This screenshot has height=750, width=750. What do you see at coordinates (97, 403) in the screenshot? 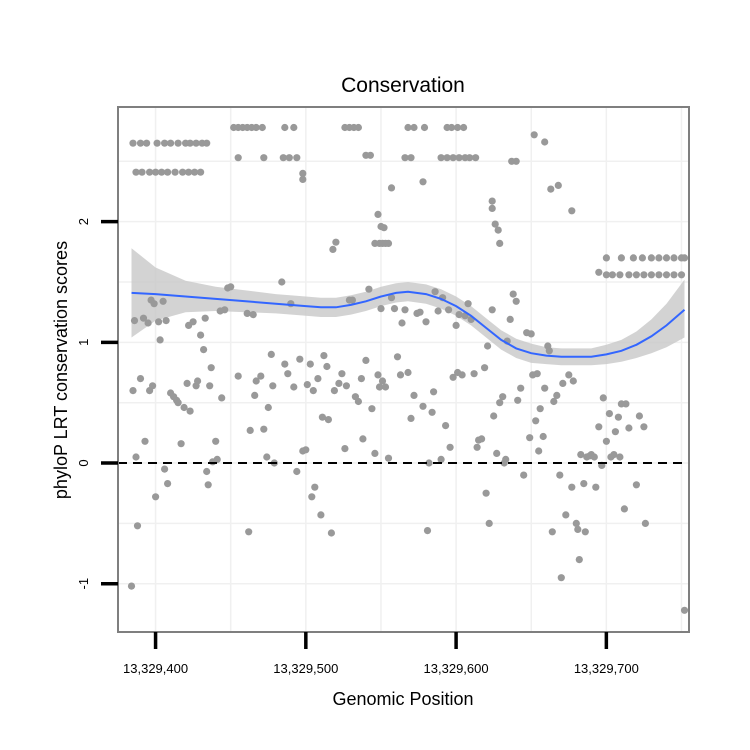
I see `y-axis: -1 0 1 2` at bounding box center [97, 403].